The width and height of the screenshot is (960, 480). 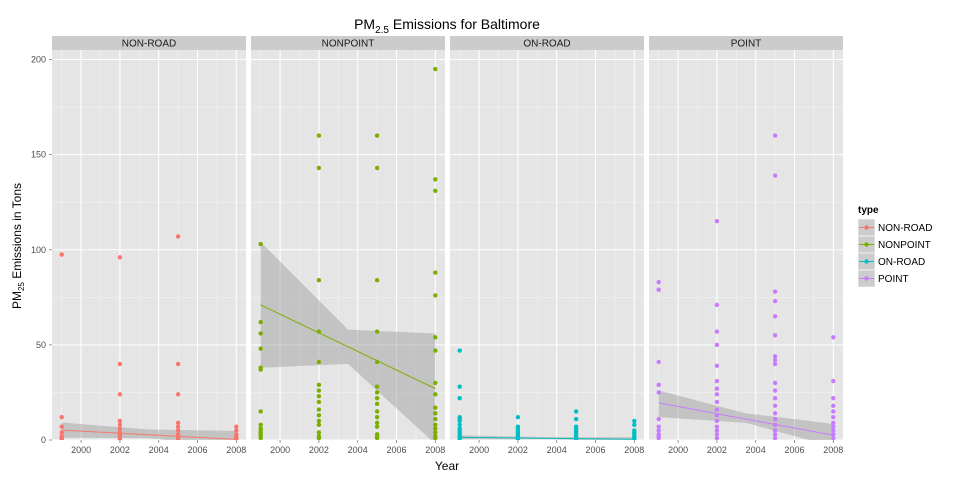 I want to click on legend-label: NONPOINT, so click(x=904, y=245).